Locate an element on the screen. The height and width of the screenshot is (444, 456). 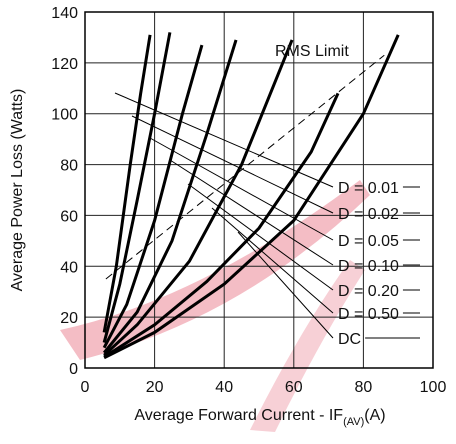
x-tick-label: 80 is located at coordinates (364, 387).